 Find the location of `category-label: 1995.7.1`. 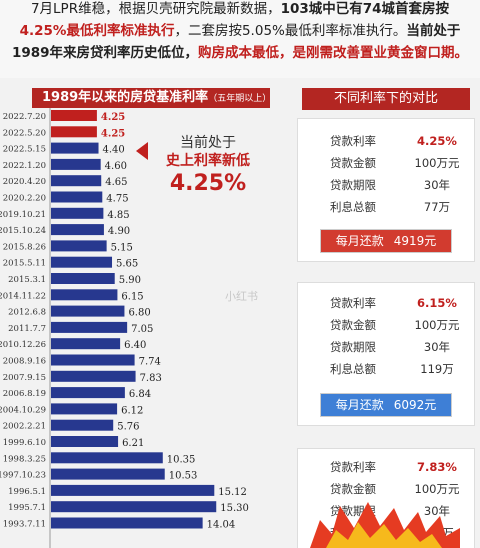

category-label: 1995.7.1 is located at coordinates (27, 508).